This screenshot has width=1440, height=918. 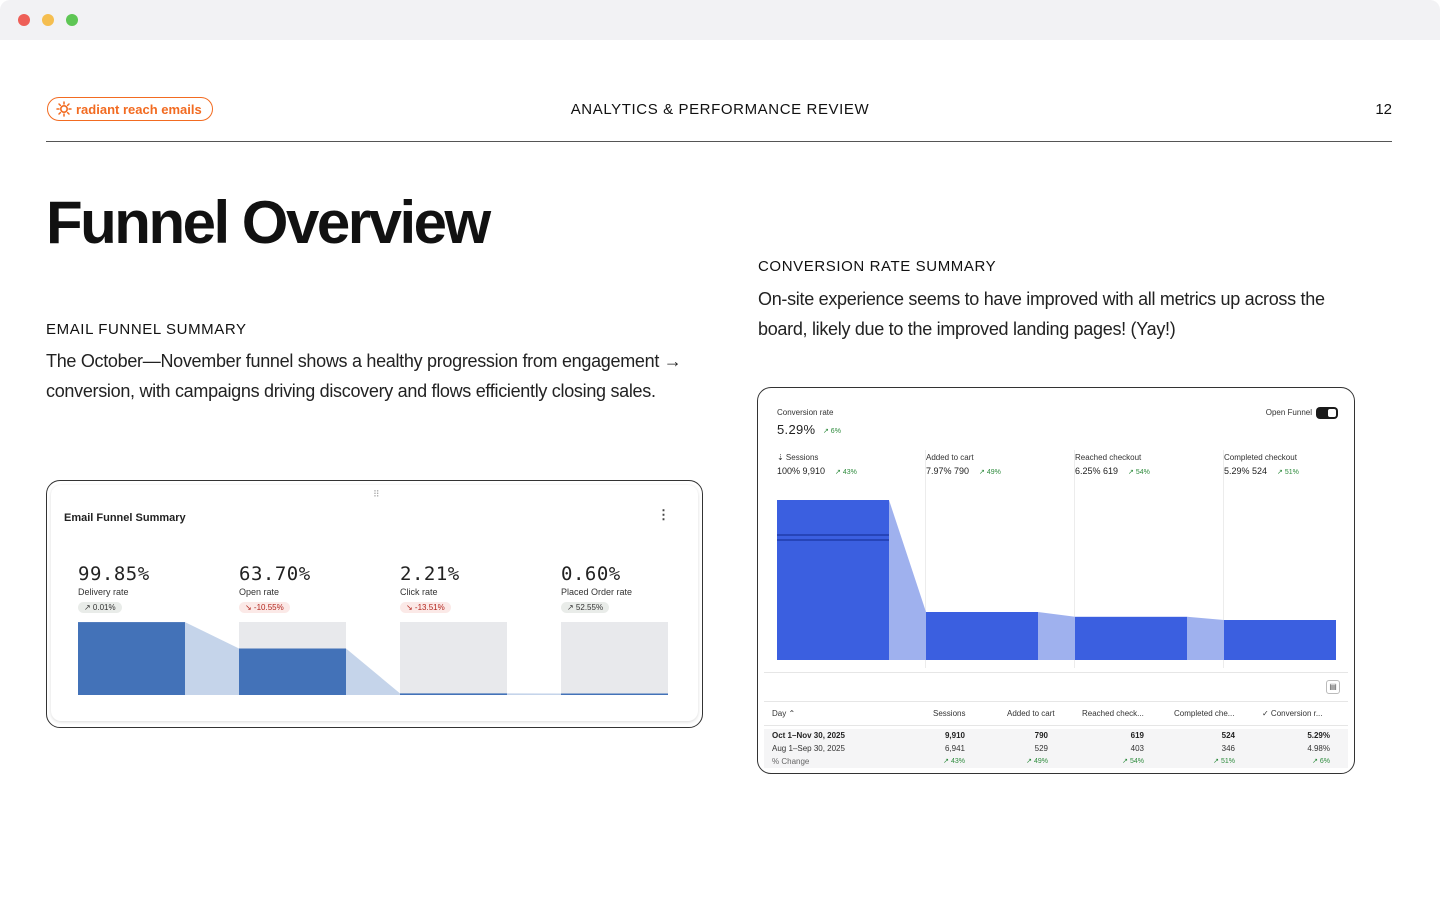 What do you see at coordinates (954, 761) in the screenshot?
I see `table-cell: ↗ 43%` at bounding box center [954, 761].